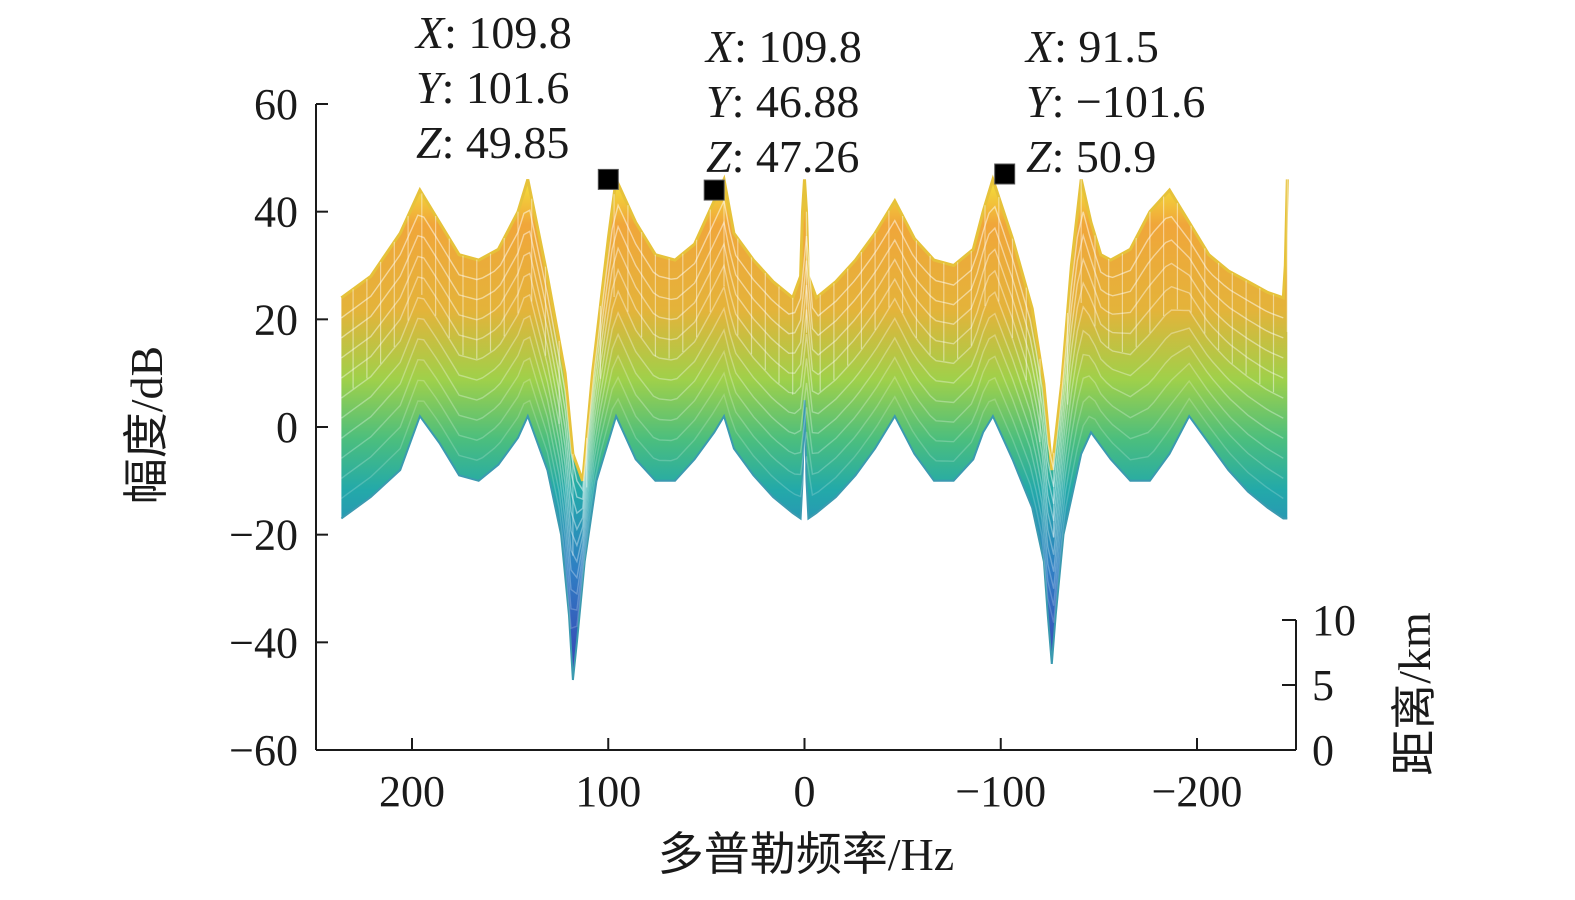  What do you see at coordinates (1197, 791) in the screenshot?
I see `x-tick-label: −200` at bounding box center [1197, 791].